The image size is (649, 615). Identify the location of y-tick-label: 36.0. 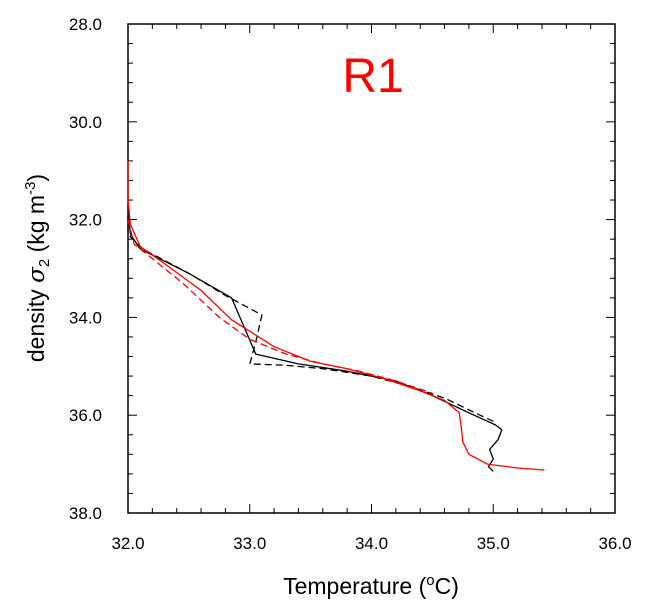
(85, 415).